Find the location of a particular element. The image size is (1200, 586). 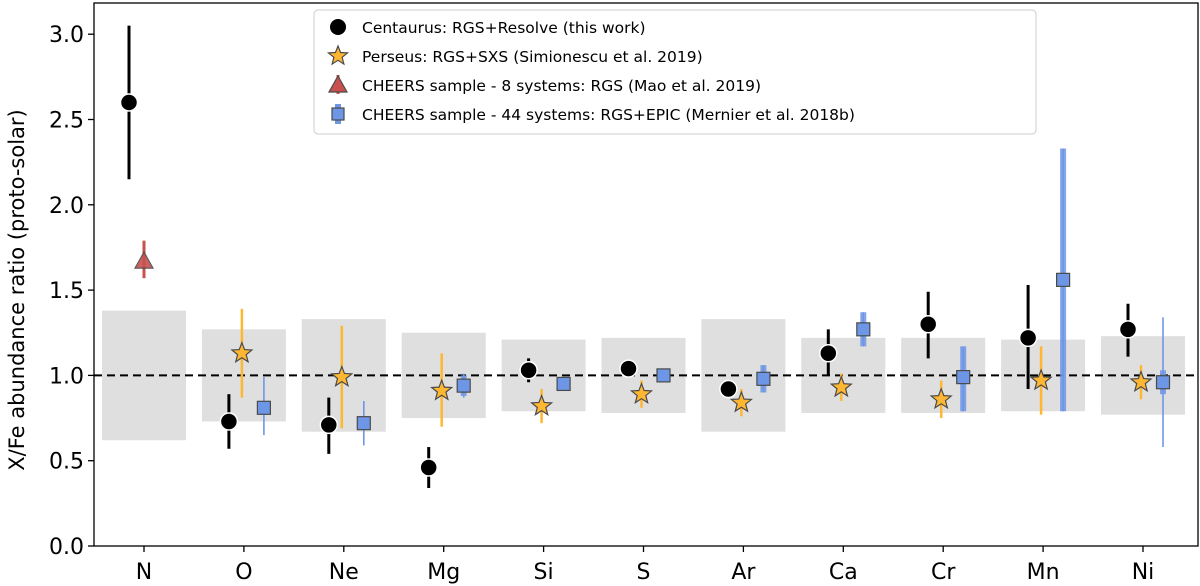

marker-s0-Cr is located at coordinates (928, 324).